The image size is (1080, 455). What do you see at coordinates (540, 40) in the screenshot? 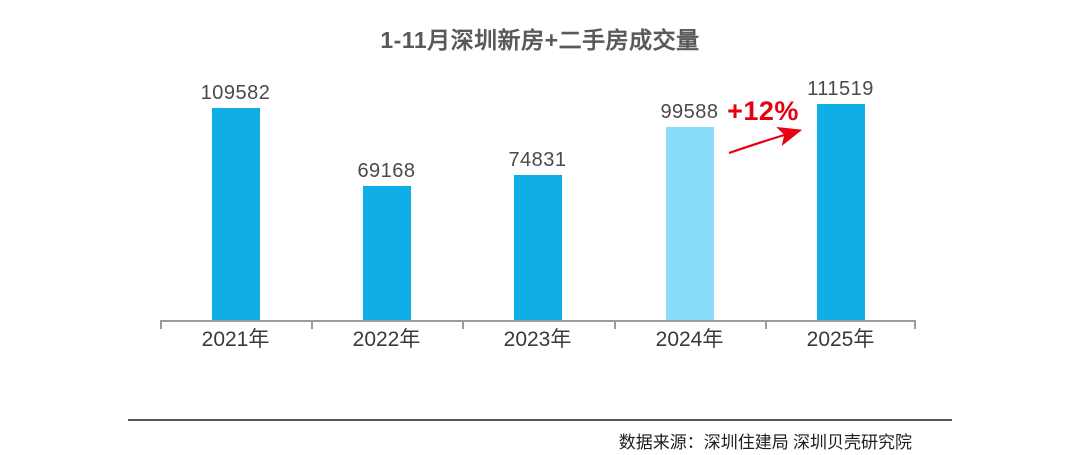
I see `chart-title: 1-11月深圳新房+二手房成交量` at bounding box center [540, 40].